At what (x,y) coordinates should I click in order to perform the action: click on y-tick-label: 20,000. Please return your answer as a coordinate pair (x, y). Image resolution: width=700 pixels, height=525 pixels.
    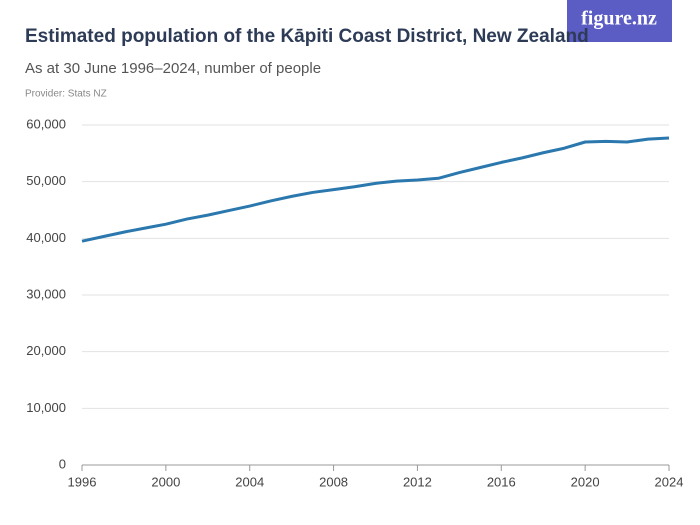
    Looking at the image, I should click on (46, 350).